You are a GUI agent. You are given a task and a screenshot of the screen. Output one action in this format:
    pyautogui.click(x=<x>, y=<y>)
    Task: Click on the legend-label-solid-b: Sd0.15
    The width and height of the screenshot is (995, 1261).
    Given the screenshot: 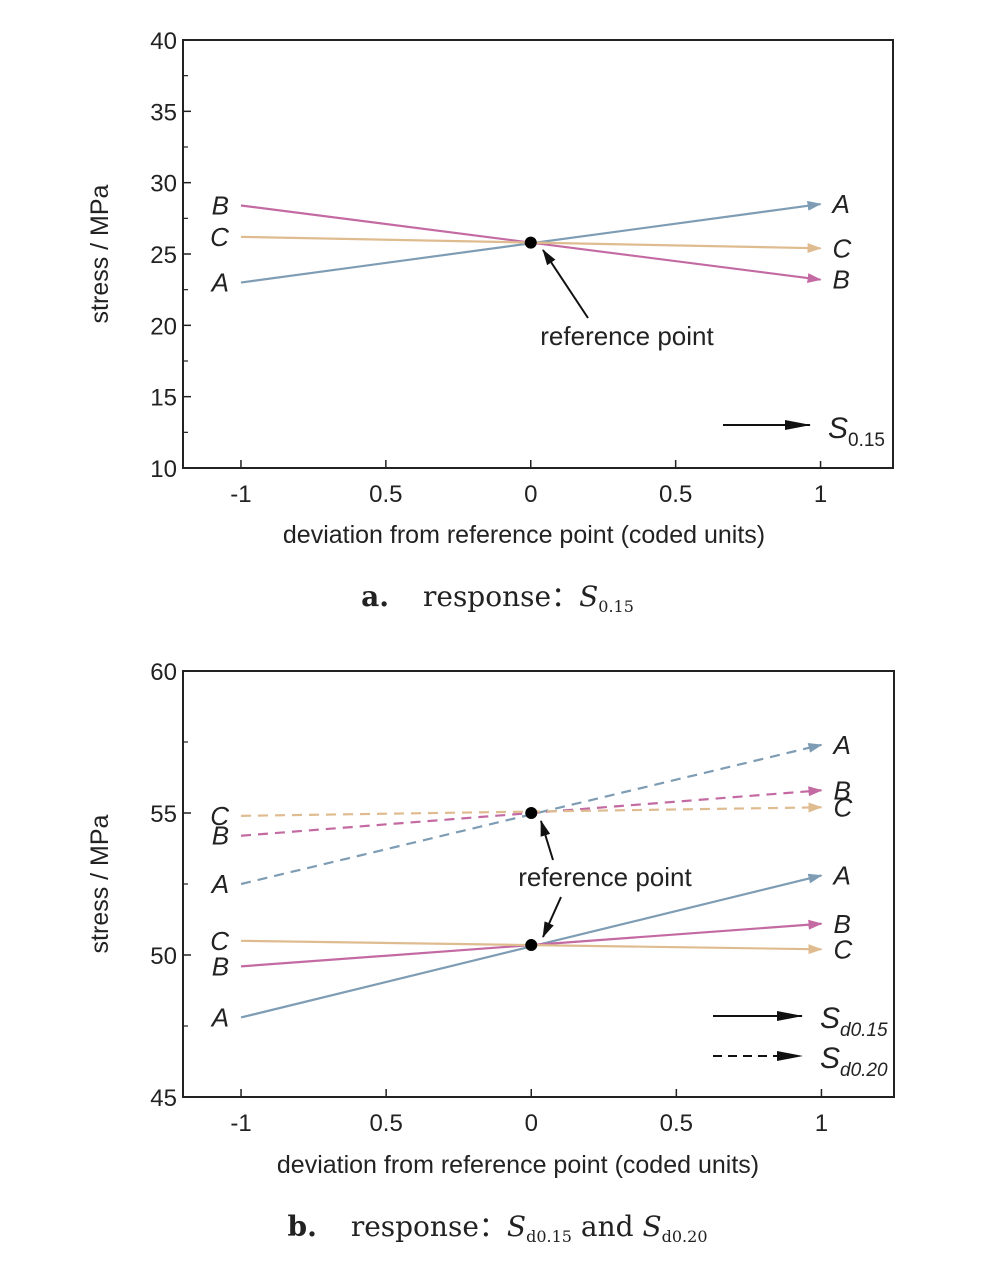 What is the action you would take?
    pyautogui.click(x=854, y=1021)
    